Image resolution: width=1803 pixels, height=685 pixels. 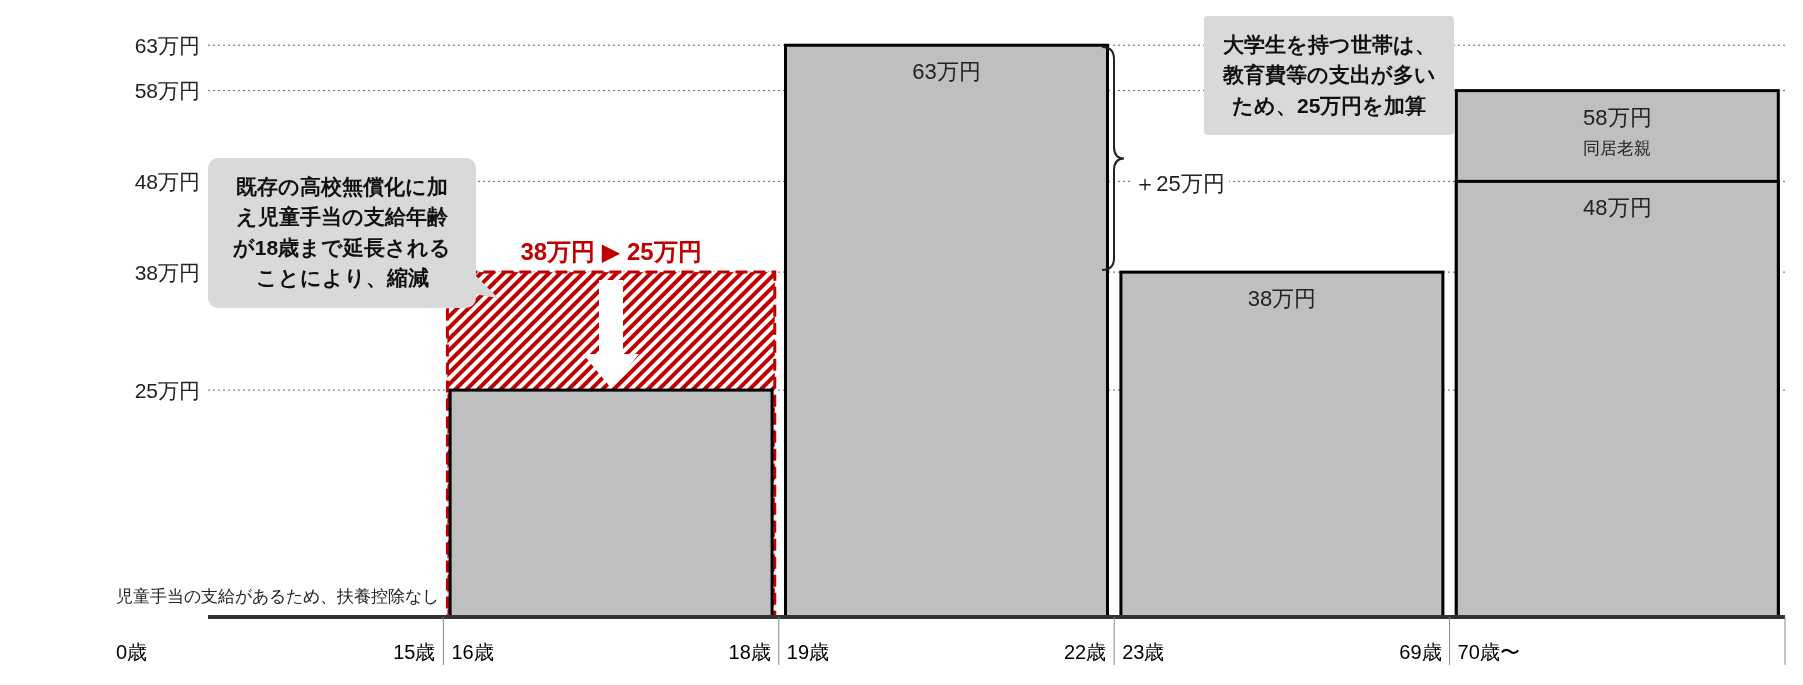 What do you see at coordinates (611, 252) in the screenshot?
I see `annotation: 38万円 ▶ 25万円` at bounding box center [611, 252].